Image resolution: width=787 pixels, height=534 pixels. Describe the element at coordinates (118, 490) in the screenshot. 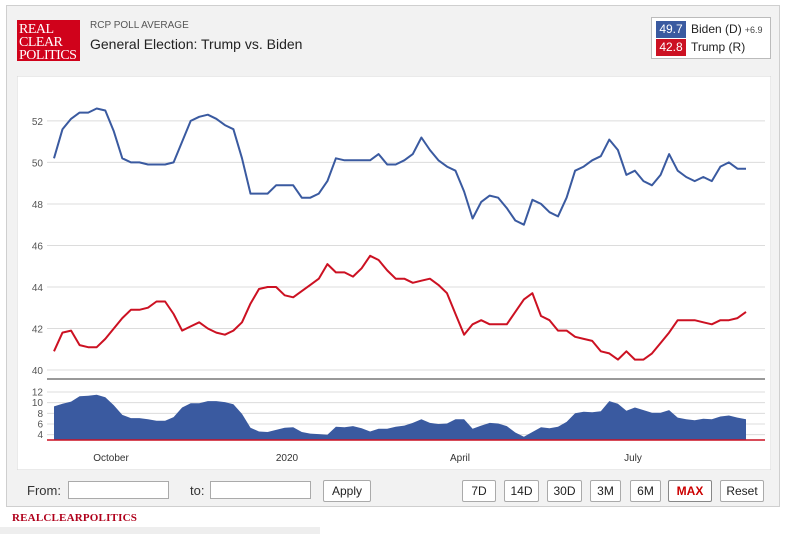

I see `from-date-input` at that location.